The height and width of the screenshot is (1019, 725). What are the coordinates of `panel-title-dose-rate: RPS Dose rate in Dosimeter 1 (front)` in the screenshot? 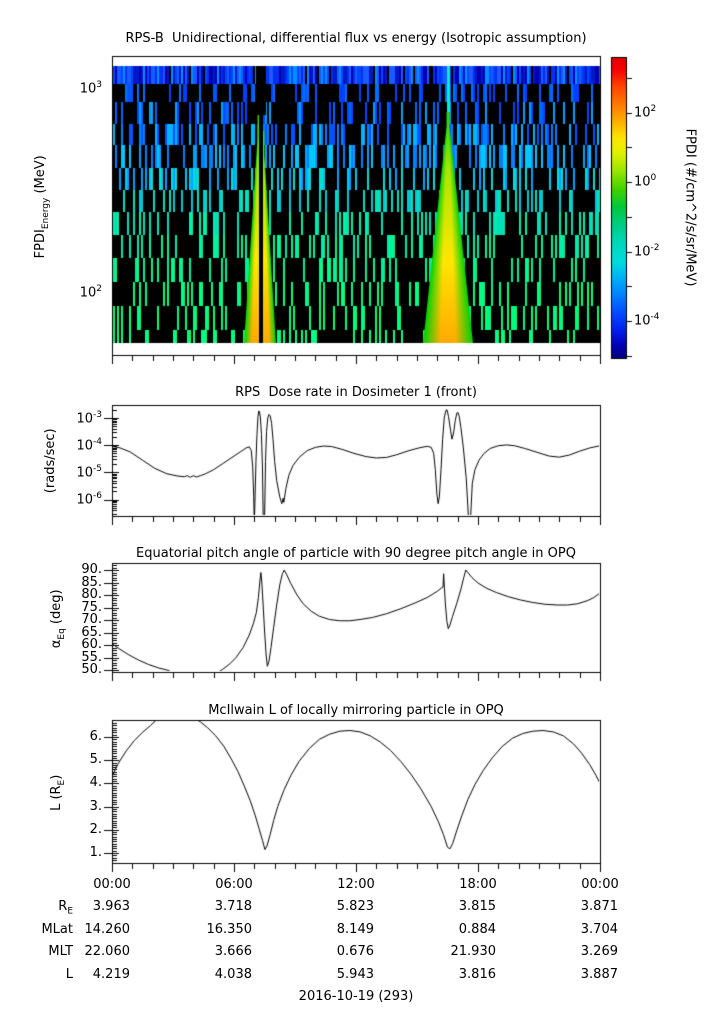 It's located at (356, 392).